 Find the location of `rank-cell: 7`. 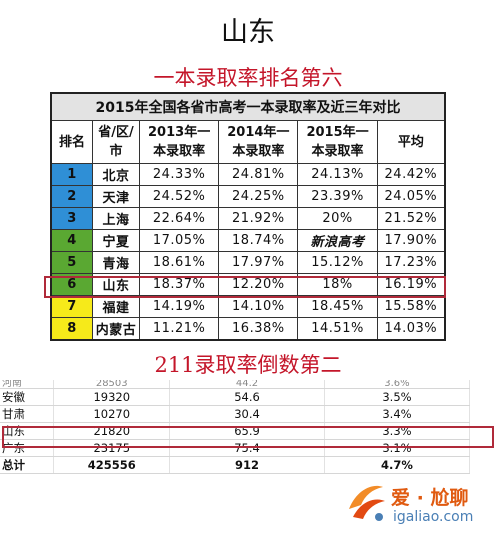

rank-cell: 7 is located at coordinates (71, 306).